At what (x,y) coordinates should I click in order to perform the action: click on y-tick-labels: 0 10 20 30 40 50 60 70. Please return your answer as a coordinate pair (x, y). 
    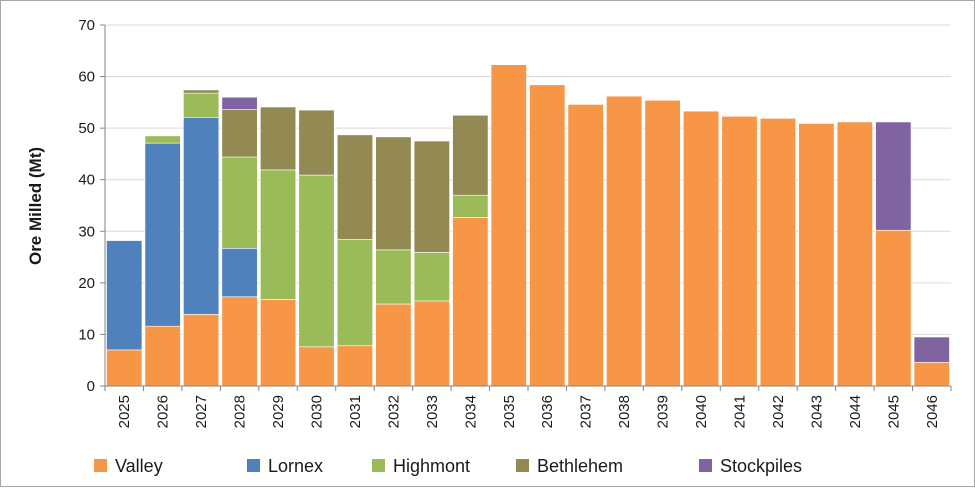
    Looking at the image, I should click on (86, 206).